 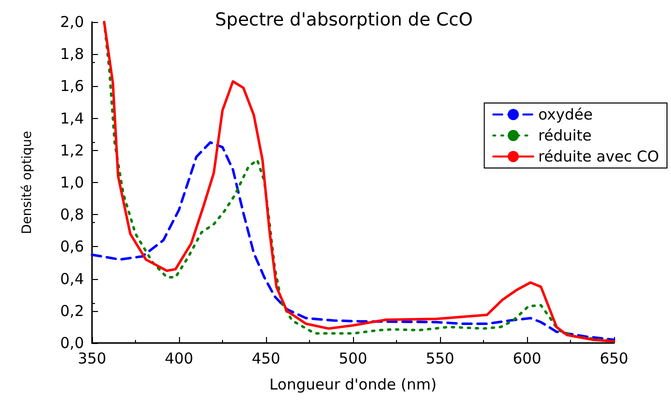 I want to click on x-tick-label: 550, so click(x=440, y=359).